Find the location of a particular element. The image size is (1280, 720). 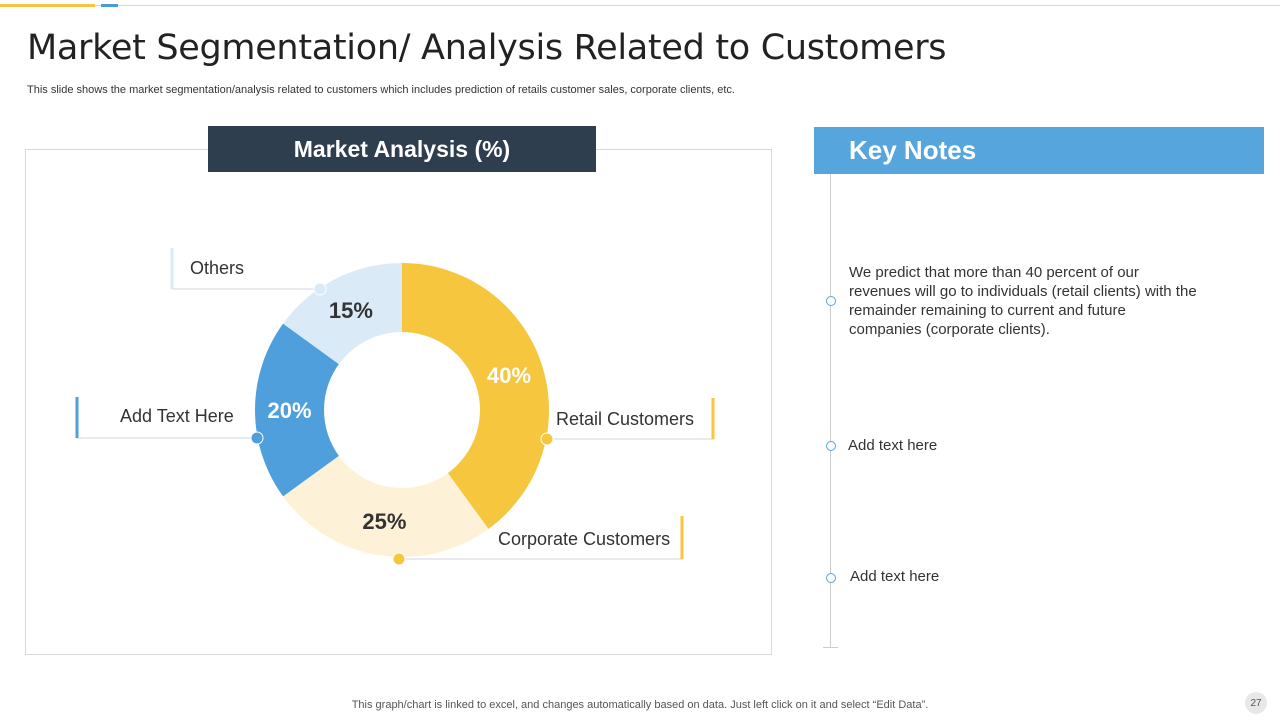

top-accent-yellow is located at coordinates (47, 5).